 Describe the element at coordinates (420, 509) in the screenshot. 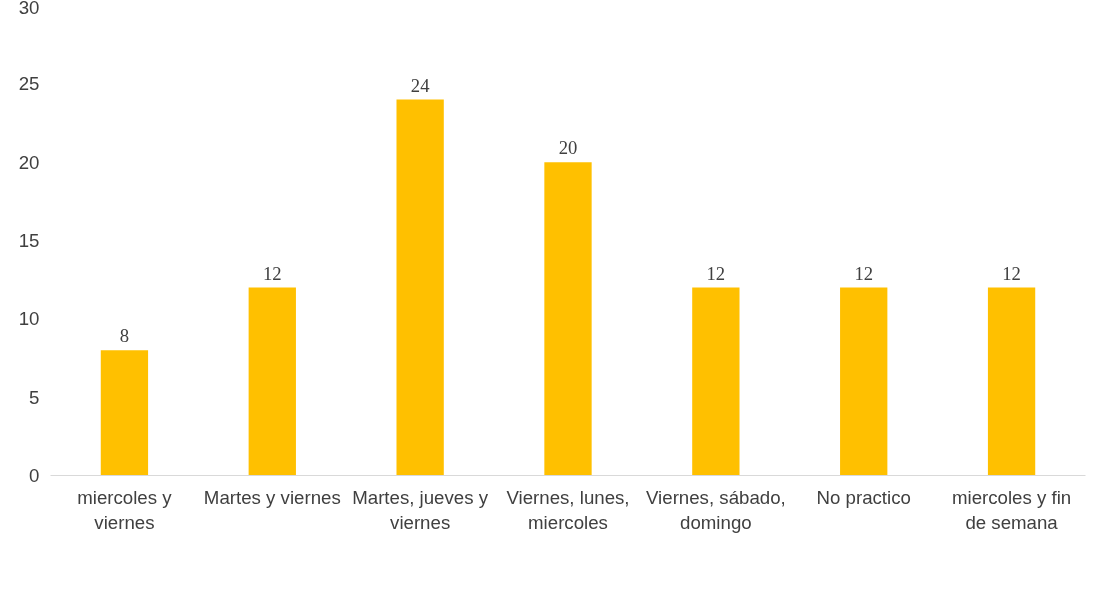

I see `x-tick-label: Martes, jueves y viernes` at that location.